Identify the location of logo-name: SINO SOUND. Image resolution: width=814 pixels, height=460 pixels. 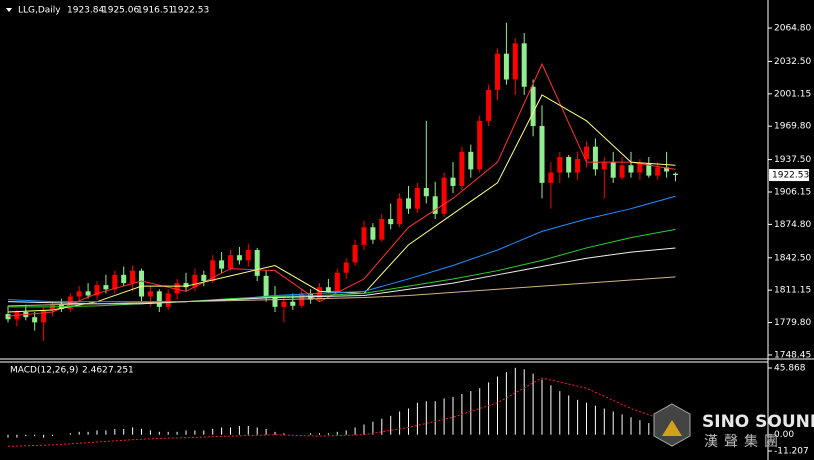
(758, 422).